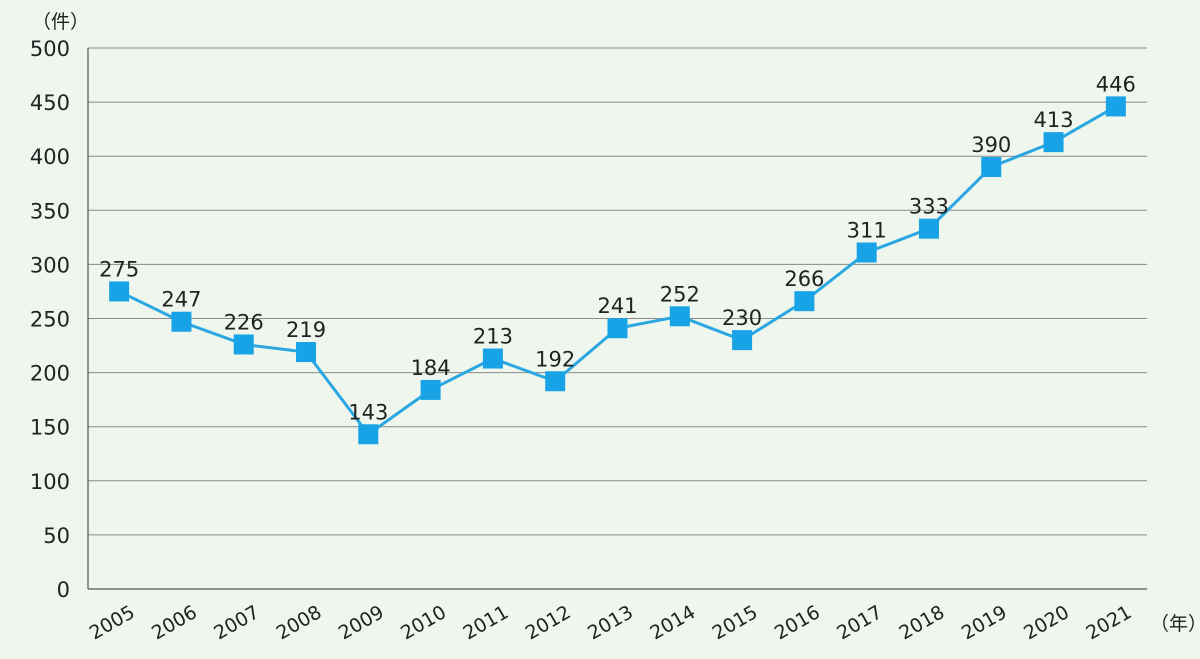 This screenshot has height=659, width=1200. Describe the element at coordinates (680, 294) in the screenshot. I see `data-label: 252` at that location.